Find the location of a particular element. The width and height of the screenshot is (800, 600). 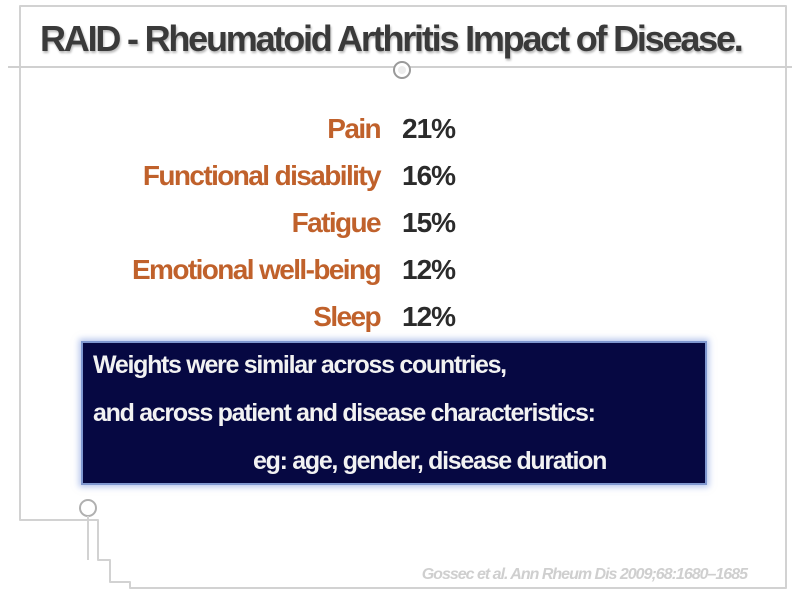

metric-row: Fatigue 15% is located at coordinates (400, 230).